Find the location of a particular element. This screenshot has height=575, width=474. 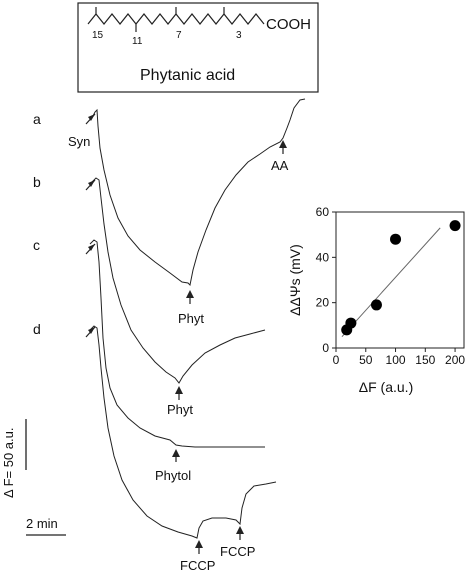

trace-a is located at coordinates (199, 192).